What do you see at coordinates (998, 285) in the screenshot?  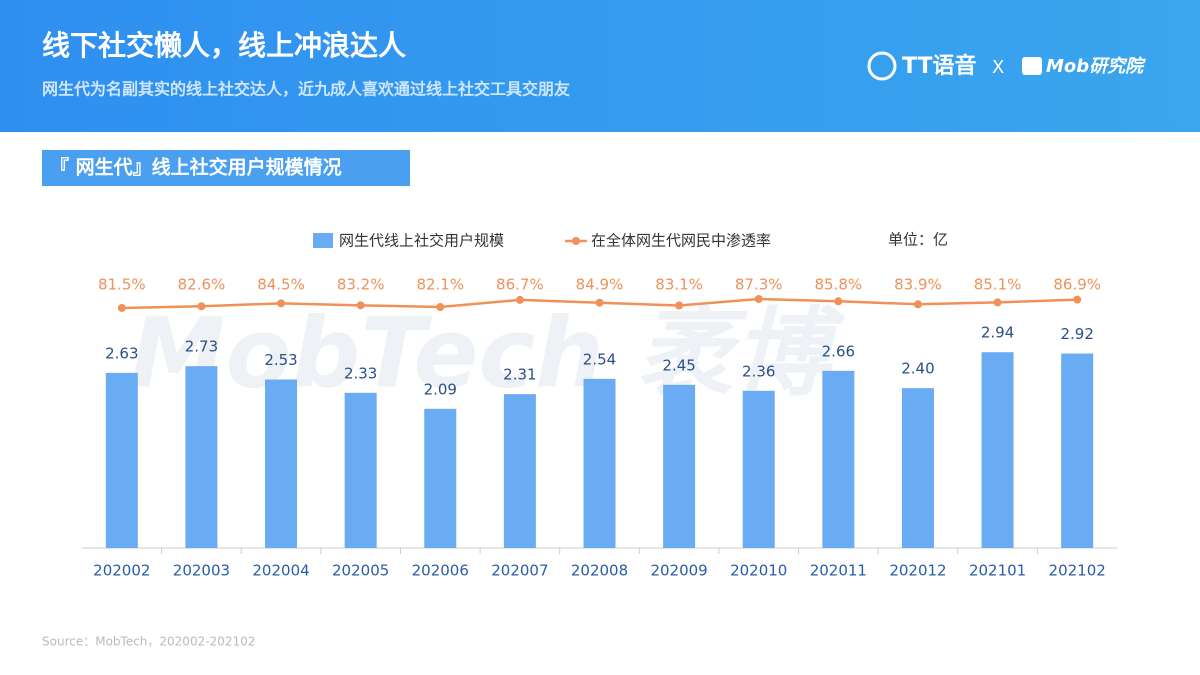 I see `rate-value-label: 85.1%` at bounding box center [998, 285].